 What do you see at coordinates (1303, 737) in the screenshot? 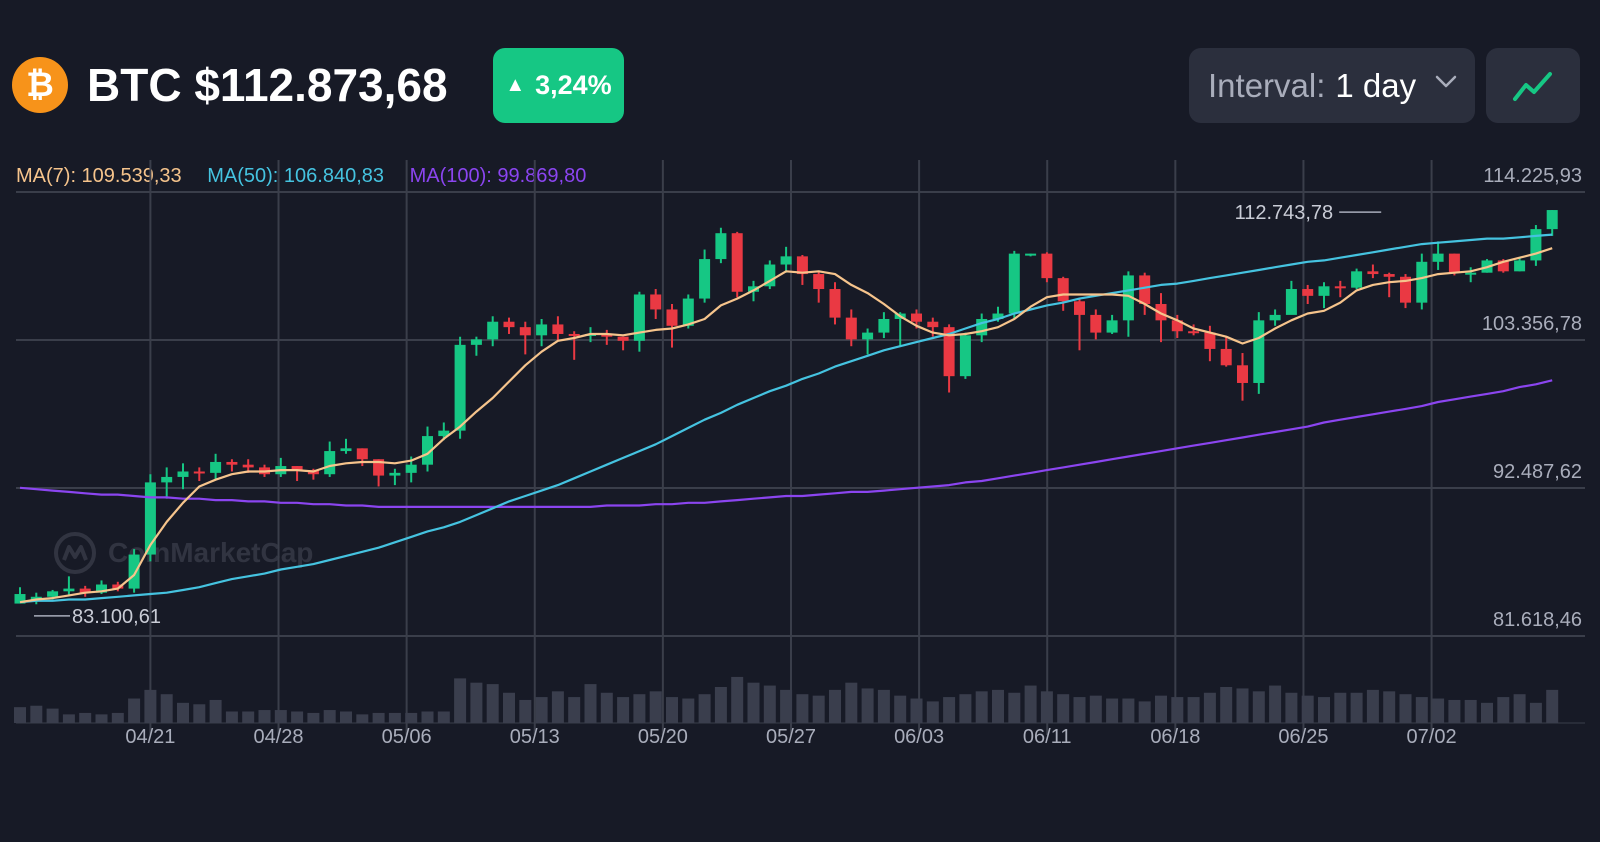
I see `x-tick-label: 06/25` at bounding box center [1303, 737].